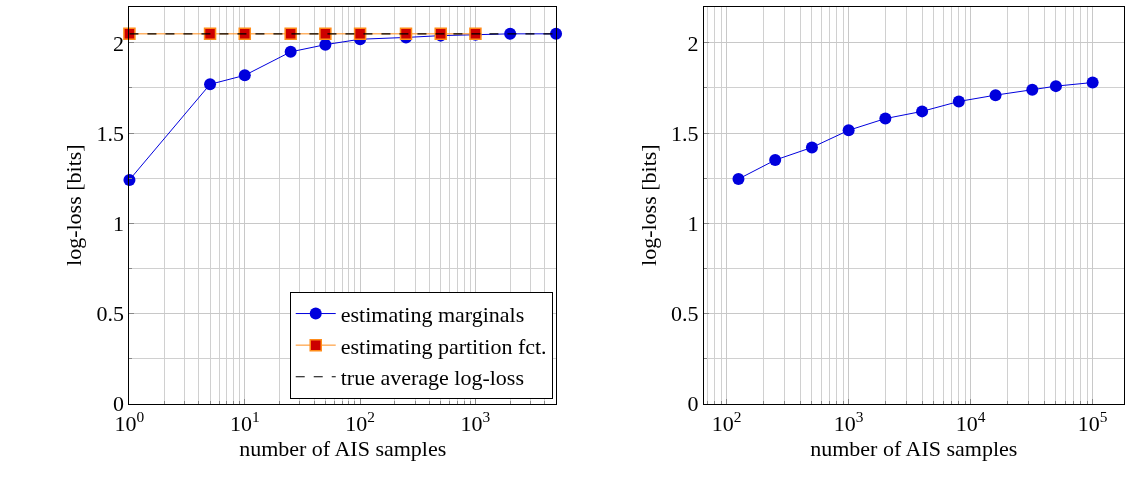  Describe the element at coordinates (443, 346) in the screenshot. I see `legend-label: estimating partition fct.` at that location.